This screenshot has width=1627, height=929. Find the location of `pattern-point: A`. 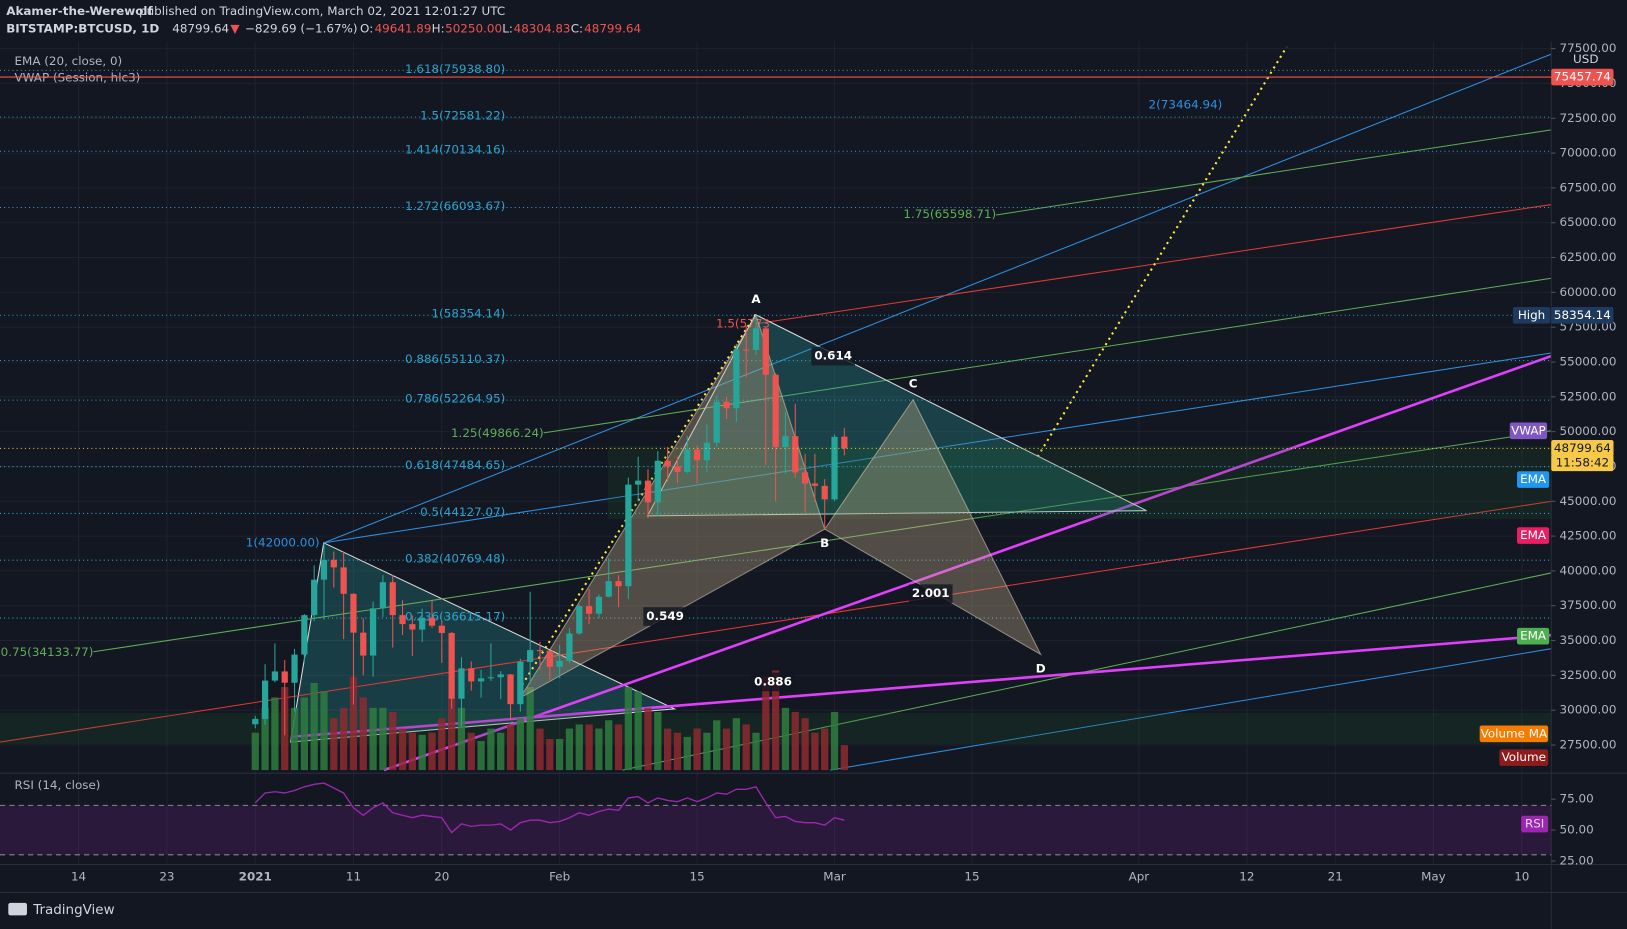

pattern-point: A is located at coordinates (756, 299).